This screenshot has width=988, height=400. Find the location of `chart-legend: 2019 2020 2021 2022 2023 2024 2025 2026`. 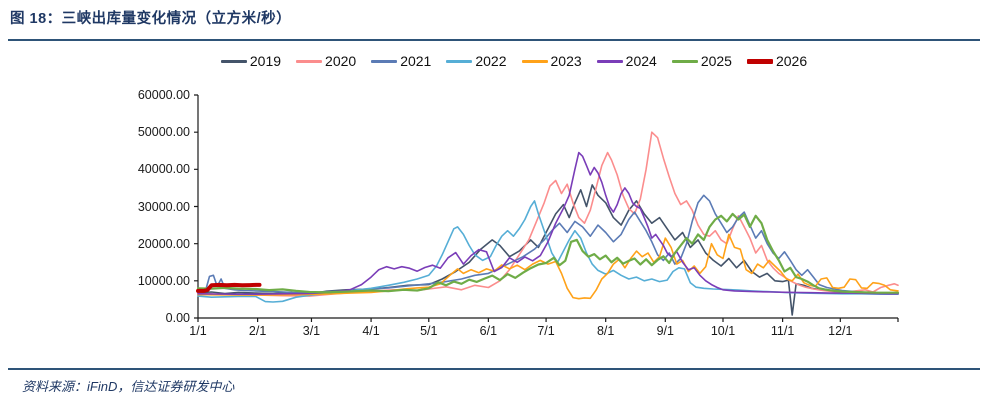

chart-legend: 2019 2020 2021 2022 2023 2024 2025 2026 is located at coordinates (514, 61).